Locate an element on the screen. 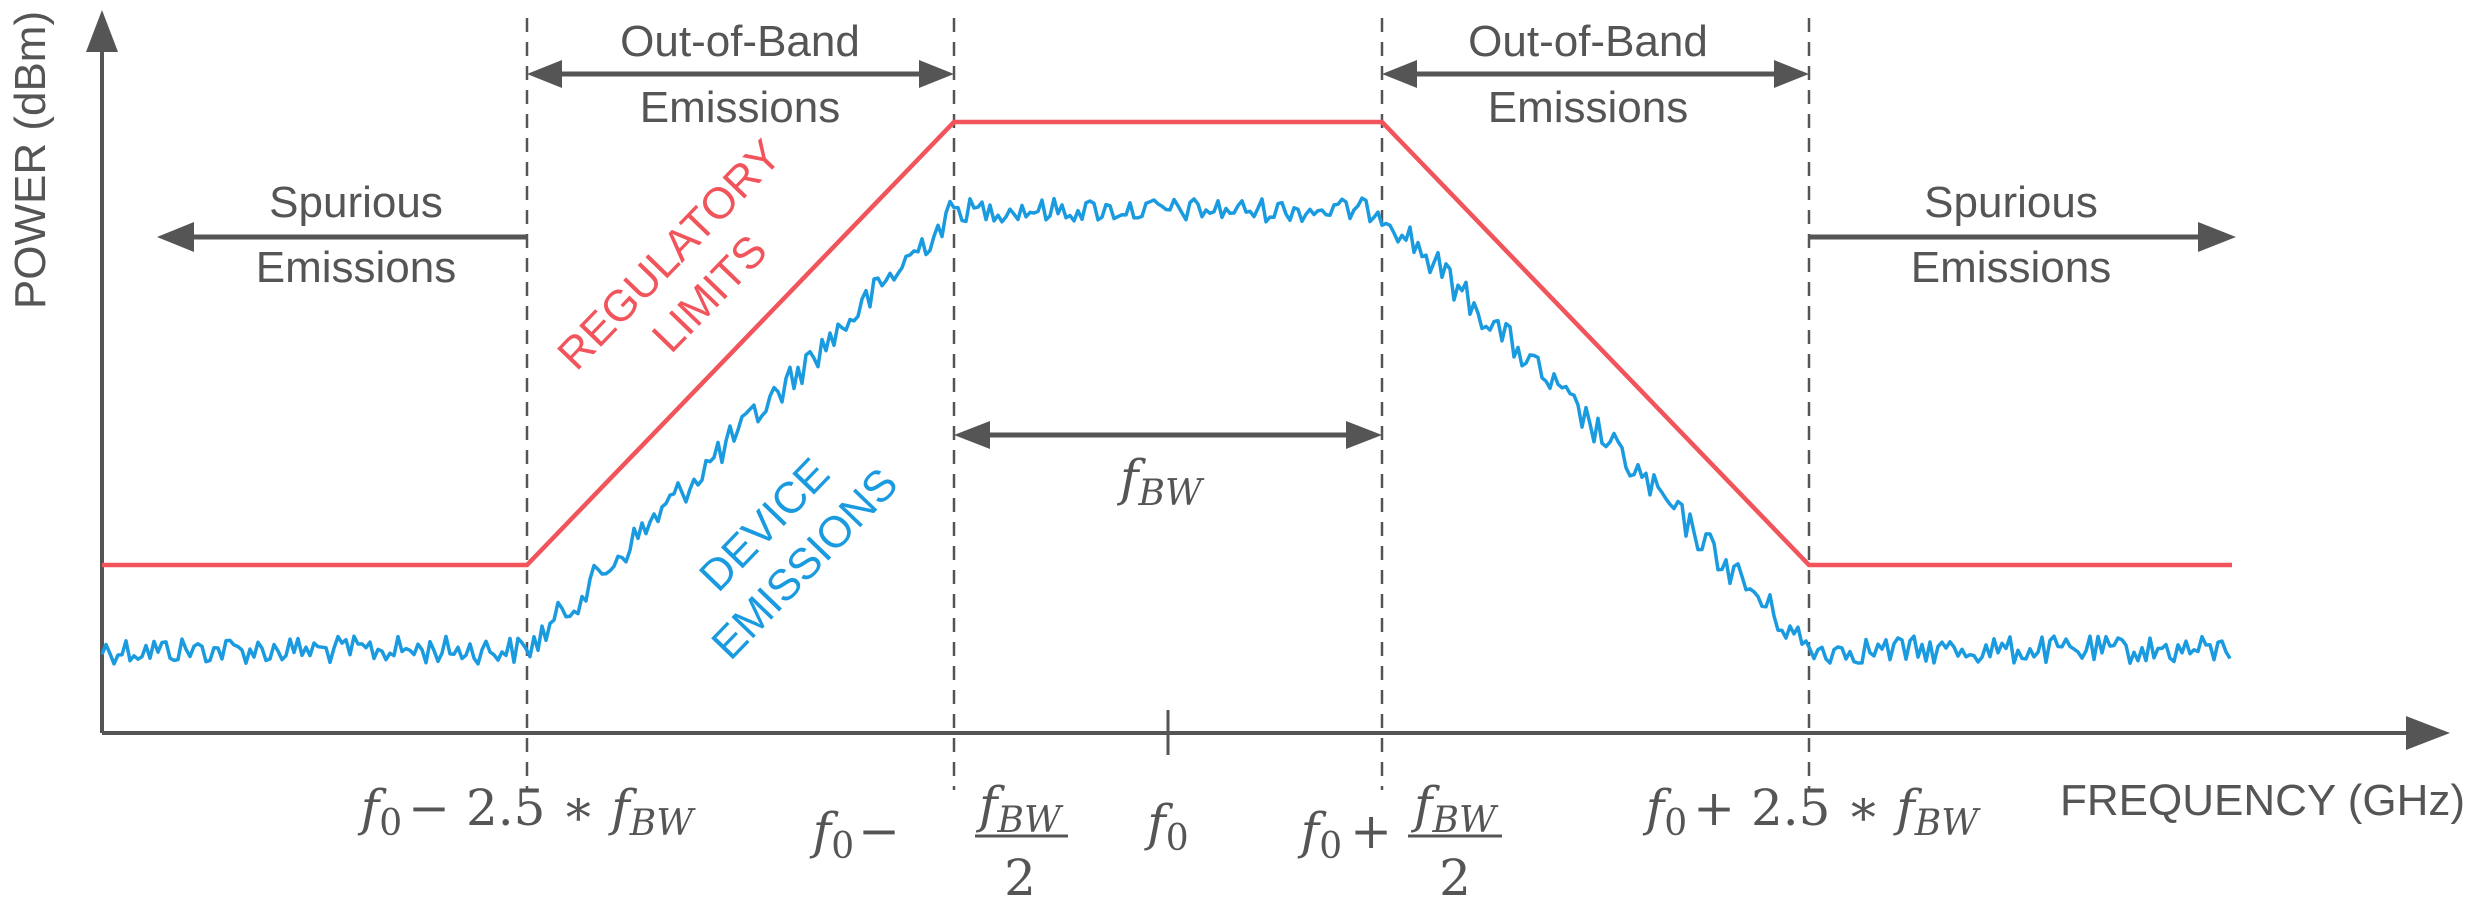 The width and height of the screenshot is (2476, 907). right-spurious-label-line2: Emissions is located at coordinates (2011, 267).